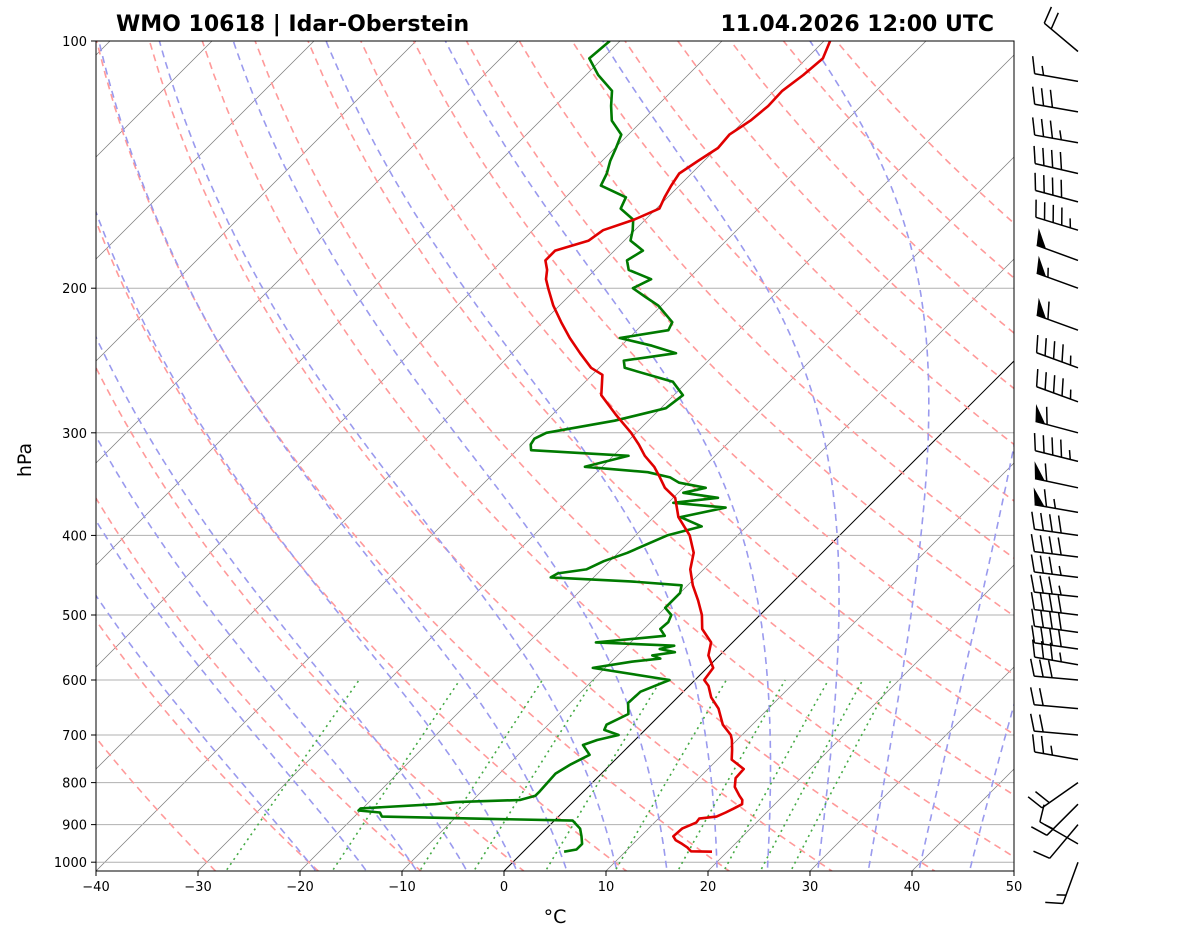 The image size is (1181, 941). Describe the element at coordinates (1014, 887) in the screenshot. I see `x-tick-label: 50` at that location.